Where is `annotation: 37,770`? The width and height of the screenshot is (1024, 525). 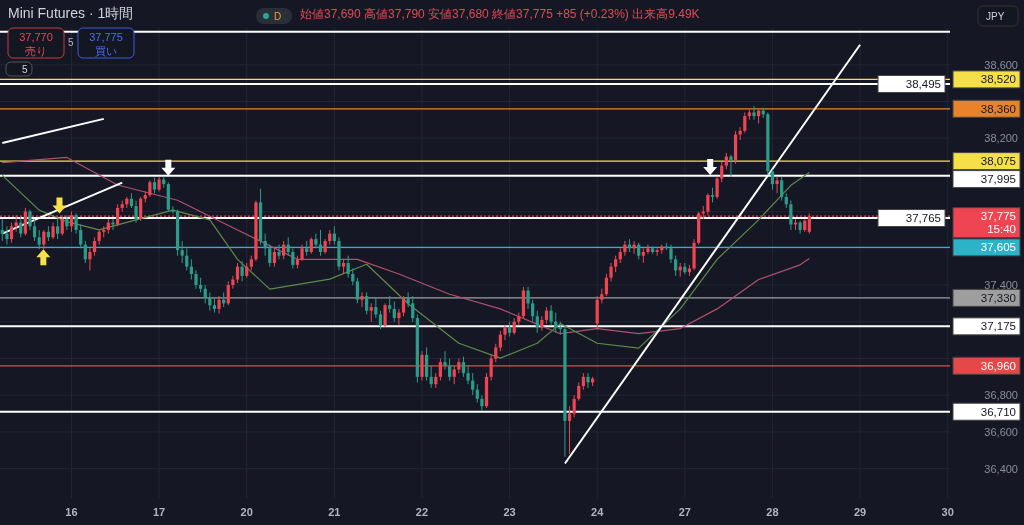 annotation: 37,770 is located at coordinates (36, 37).